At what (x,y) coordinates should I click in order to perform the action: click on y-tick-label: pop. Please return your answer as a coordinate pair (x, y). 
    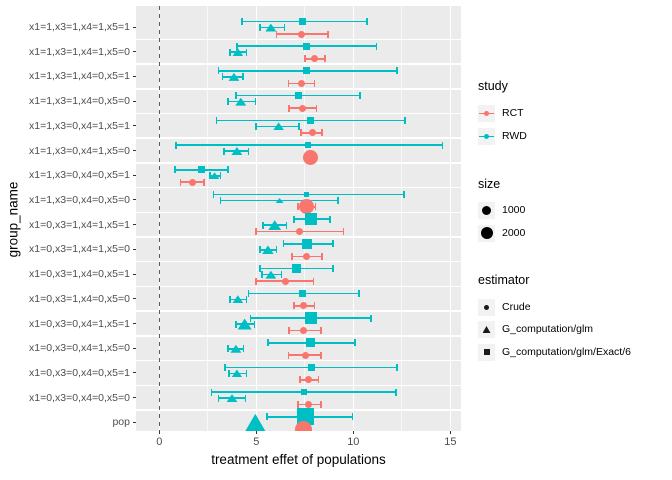
    Looking at the image, I should click on (121, 422).